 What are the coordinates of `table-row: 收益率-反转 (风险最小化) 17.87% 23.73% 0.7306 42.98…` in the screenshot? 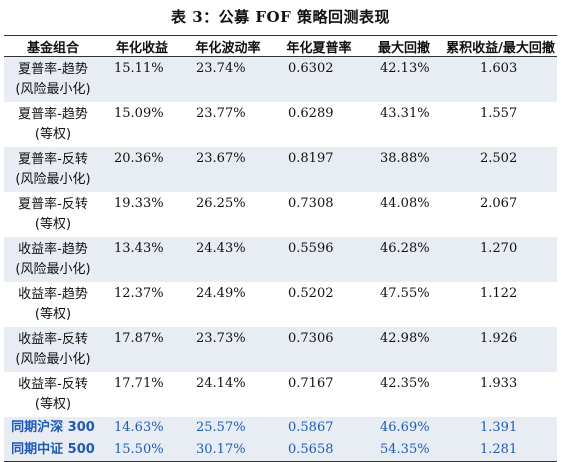 It's located at (280, 349).